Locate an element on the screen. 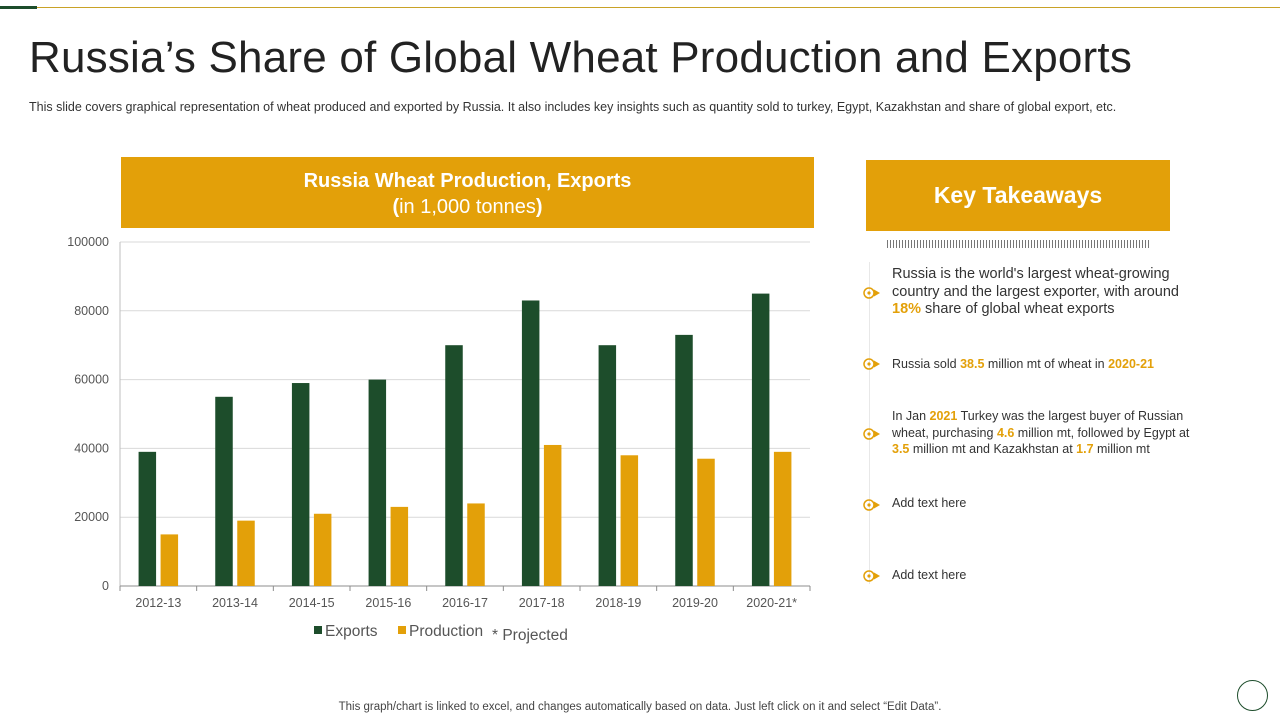 The height and width of the screenshot is (720, 1280). takeaway-text-segment: Russia sold is located at coordinates (926, 364).